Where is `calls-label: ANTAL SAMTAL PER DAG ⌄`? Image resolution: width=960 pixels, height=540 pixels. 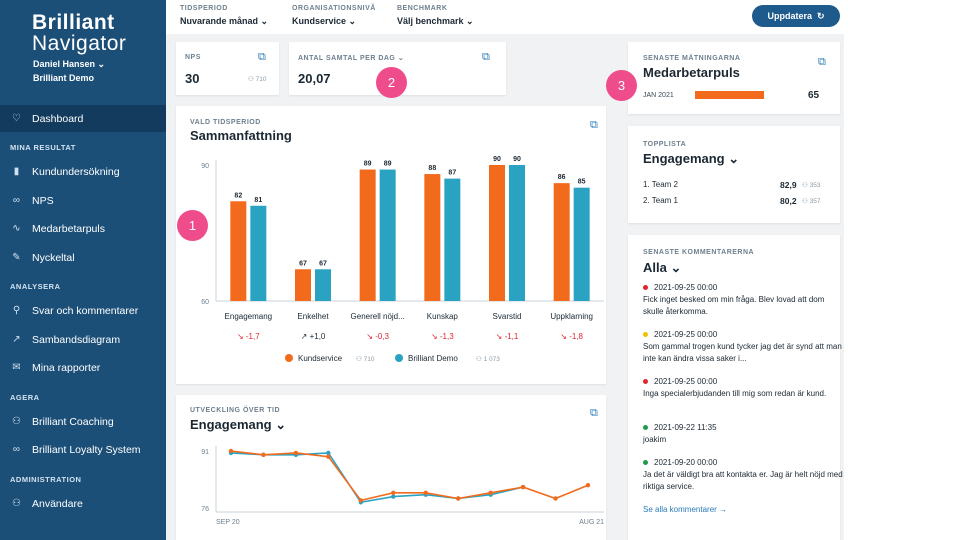
calls-label: ANTAL SAMTAL PER DAG ⌄ is located at coordinates (351, 58).